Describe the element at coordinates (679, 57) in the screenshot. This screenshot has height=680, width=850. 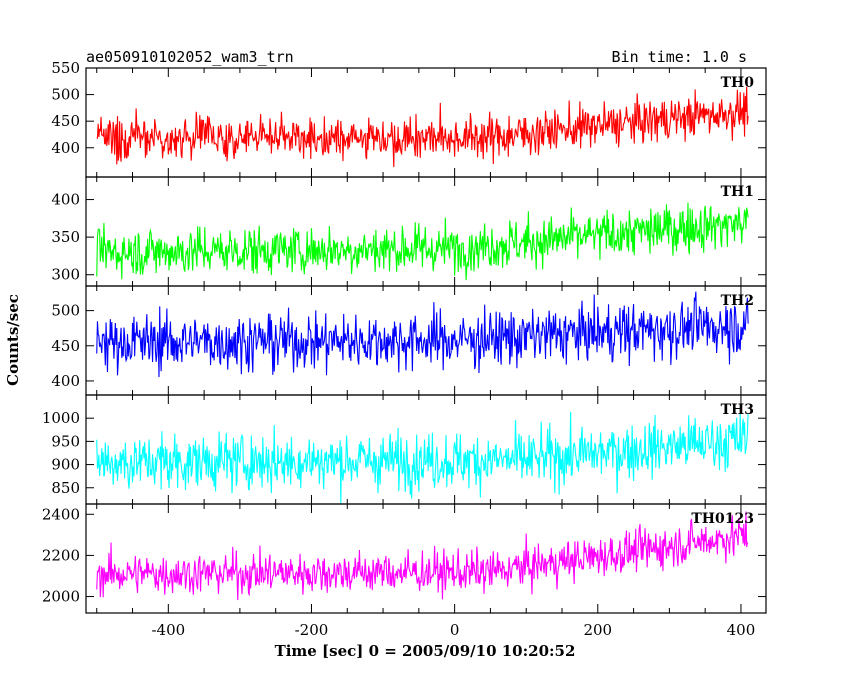
I see `bin-time-label: Bin time: 1.0 s` at that location.